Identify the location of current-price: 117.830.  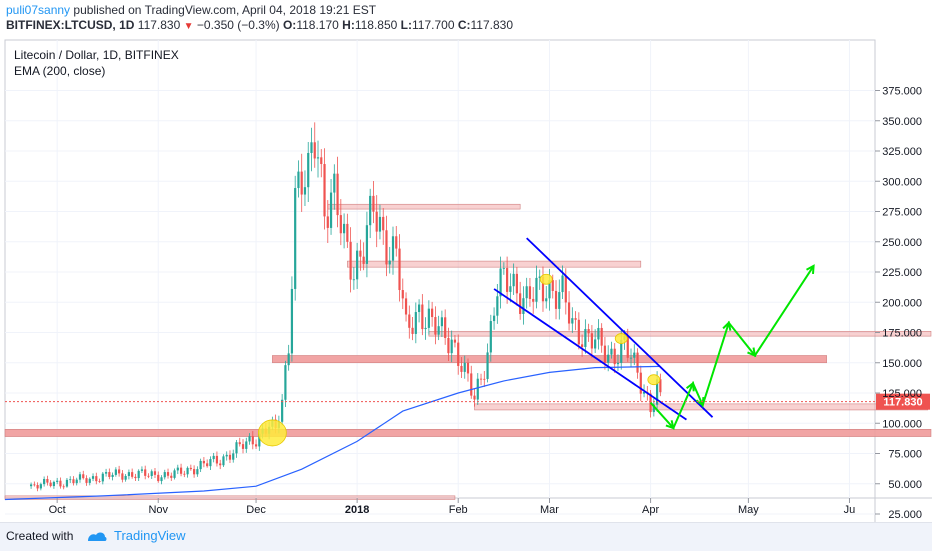
(467, 401).